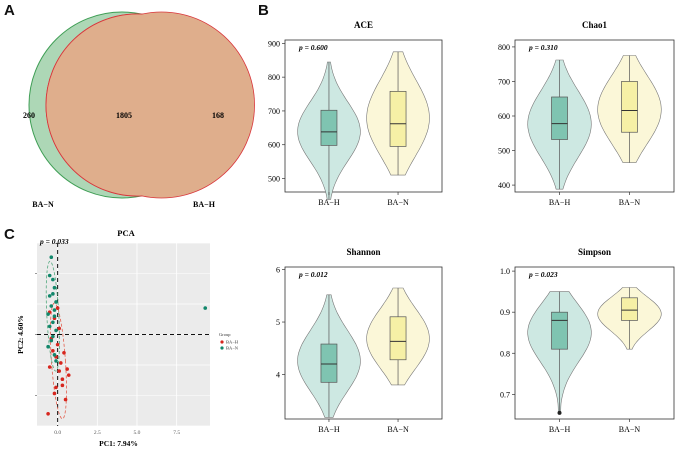  What do you see at coordinates (20, 334) in the screenshot?
I see `y-axis-label: PC2: 4.60%` at bounding box center [20, 334].